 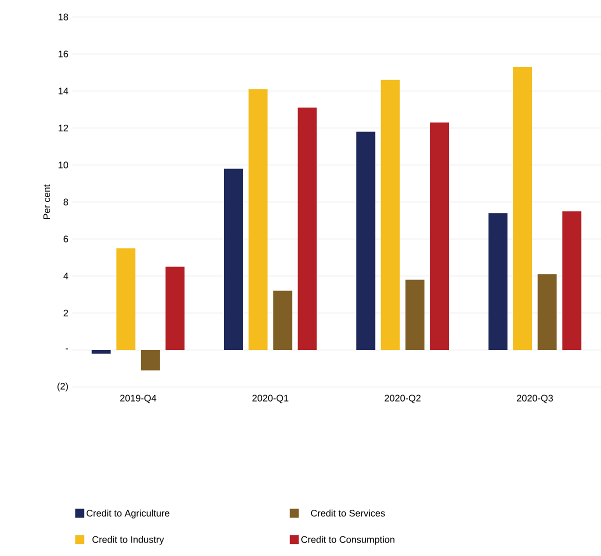 I want to click on x-tick-label: 2020-Q1, so click(x=270, y=399).